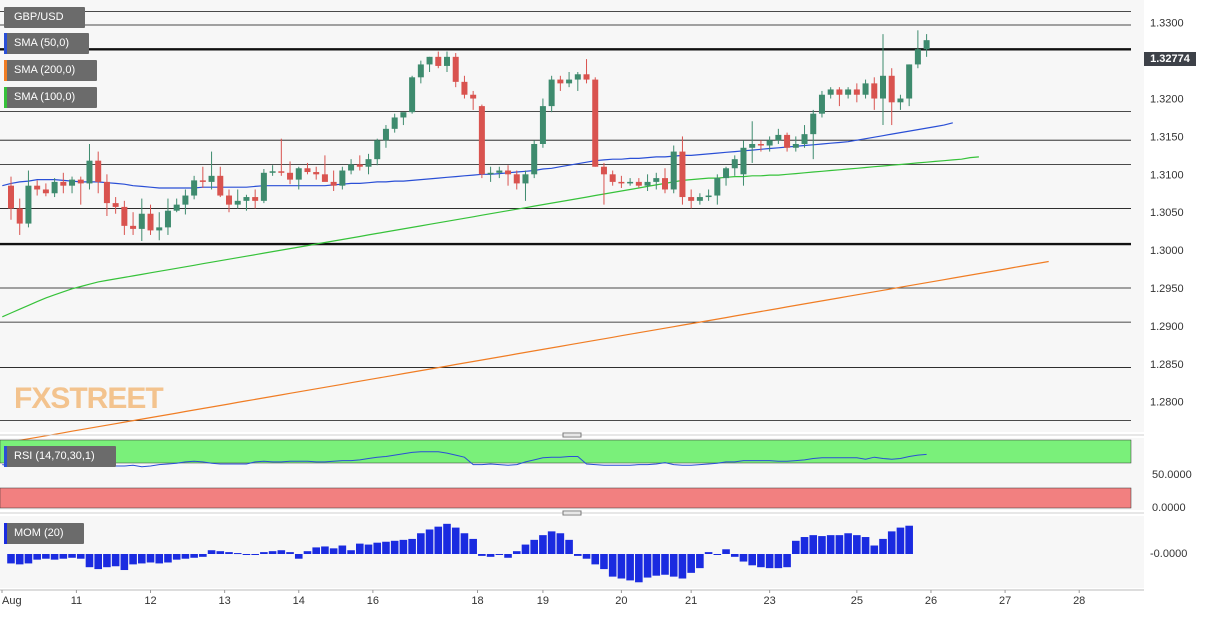  I want to click on sma50-badge: SMA (50,0), so click(46, 43).